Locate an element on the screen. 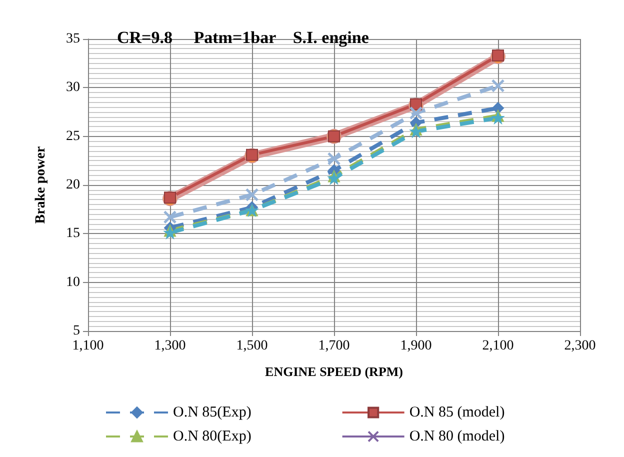 The height and width of the screenshot is (457, 624). legend-label: O.N 80(Exp) is located at coordinates (212, 436).